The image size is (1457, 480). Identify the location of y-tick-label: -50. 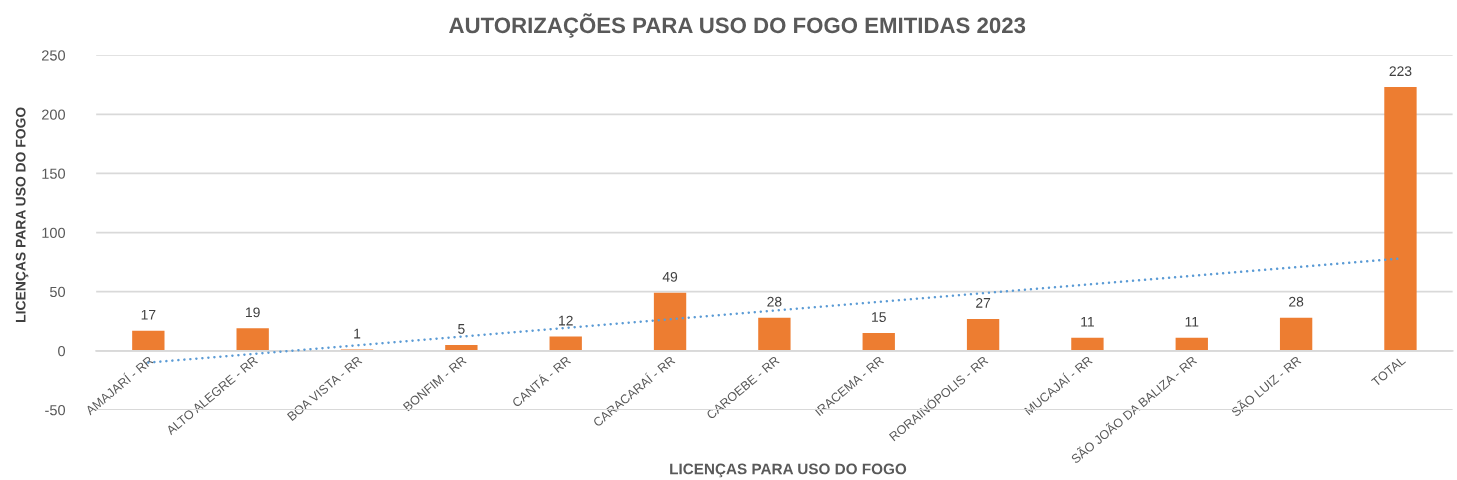
(55, 410).